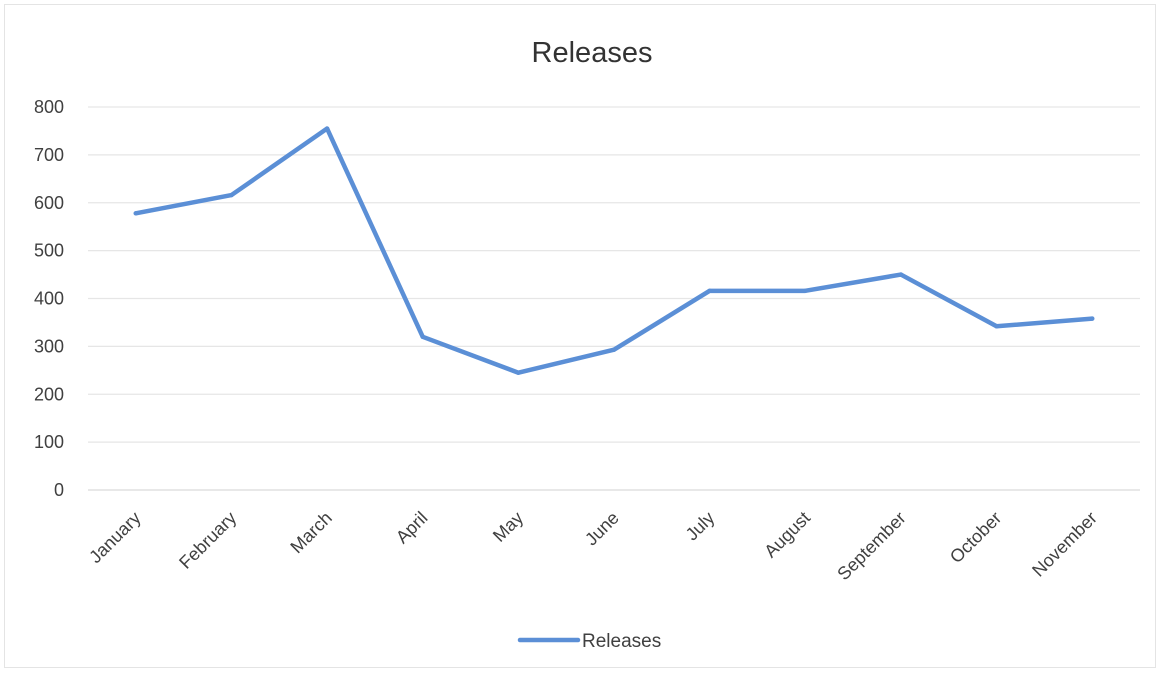 The width and height of the screenshot is (1162, 675). What do you see at coordinates (700, 526) in the screenshot?
I see `x-tick-label-july: July` at bounding box center [700, 526].